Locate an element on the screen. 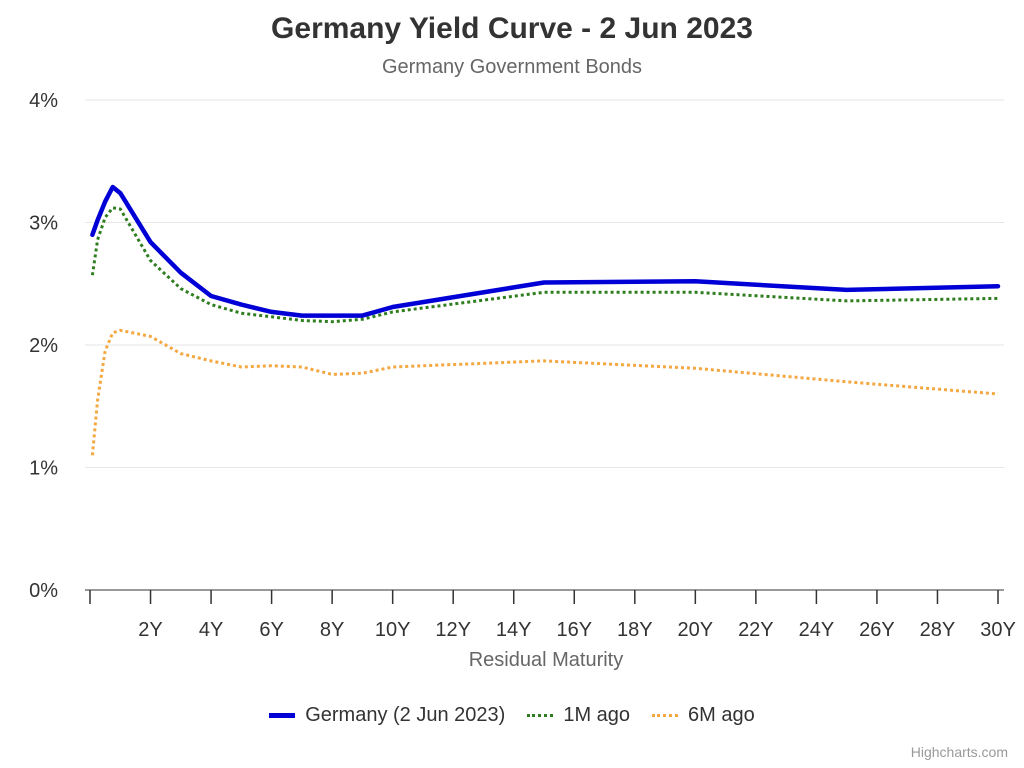  legend-item-1m-ago: 1M ago is located at coordinates (578, 715).